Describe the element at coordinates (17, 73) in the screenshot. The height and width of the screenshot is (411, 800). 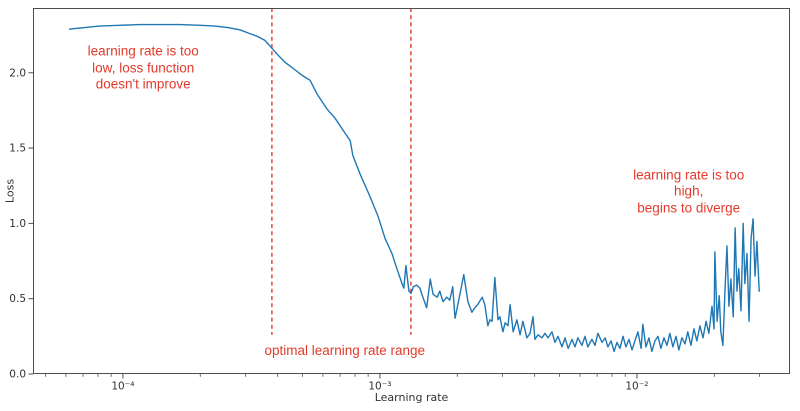
I see `y-tick-label: 2.0` at that location.